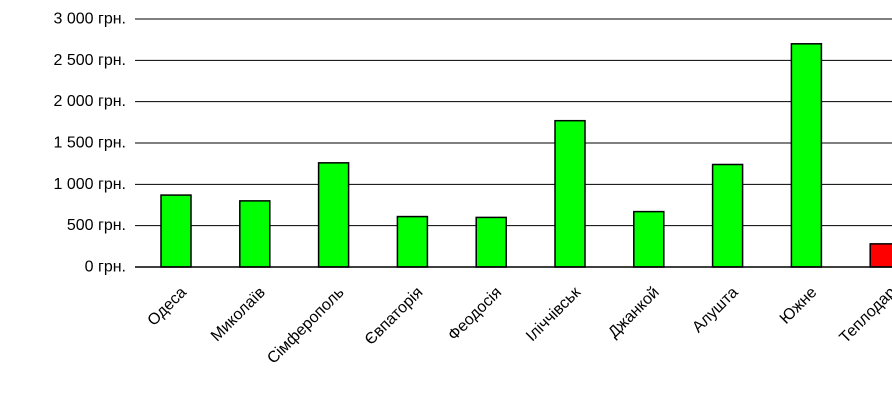 Image resolution: width=892 pixels, height=408 pixels. Describe the element at coordinates (96, 225) in the screenshot. I see `y-tick-label: 500 грн.` at that location.